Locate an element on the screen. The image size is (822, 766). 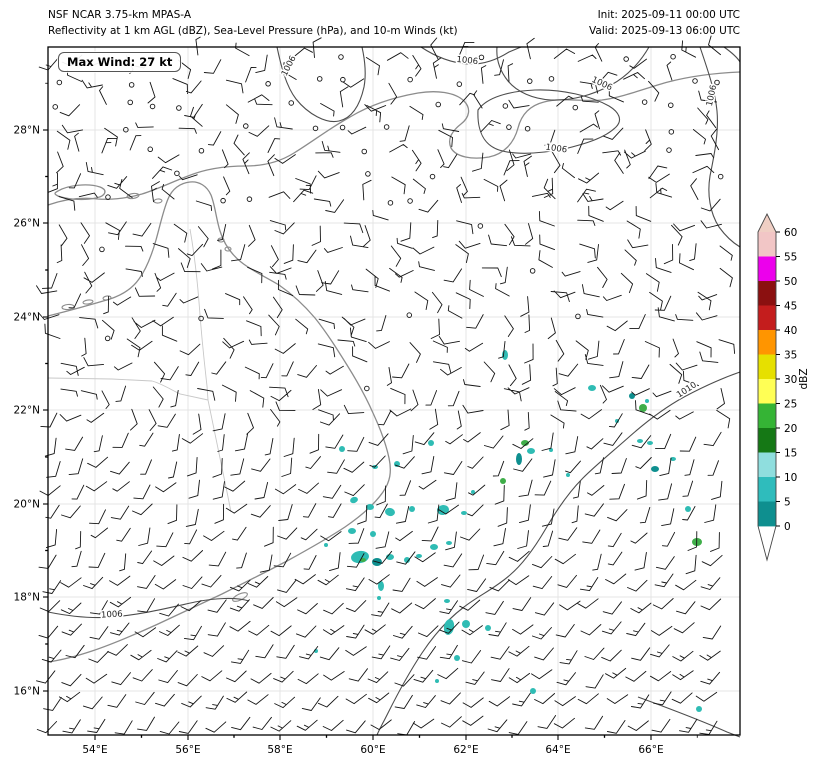
svg-text: 20 is located at coordinates (790, 429).